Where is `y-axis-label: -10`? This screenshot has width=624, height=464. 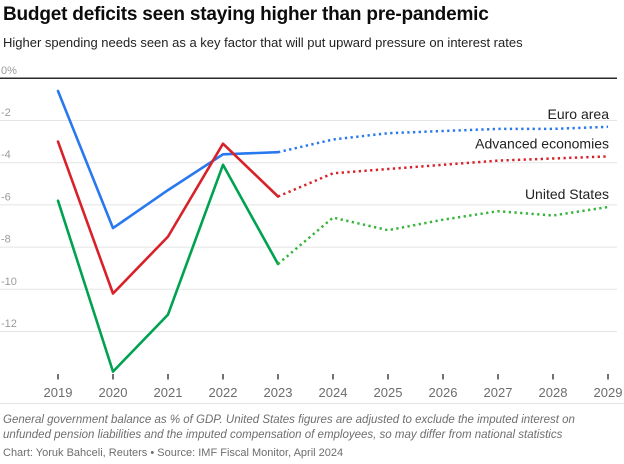 y-axis-label: -10 is located at coordinates (9, 282).